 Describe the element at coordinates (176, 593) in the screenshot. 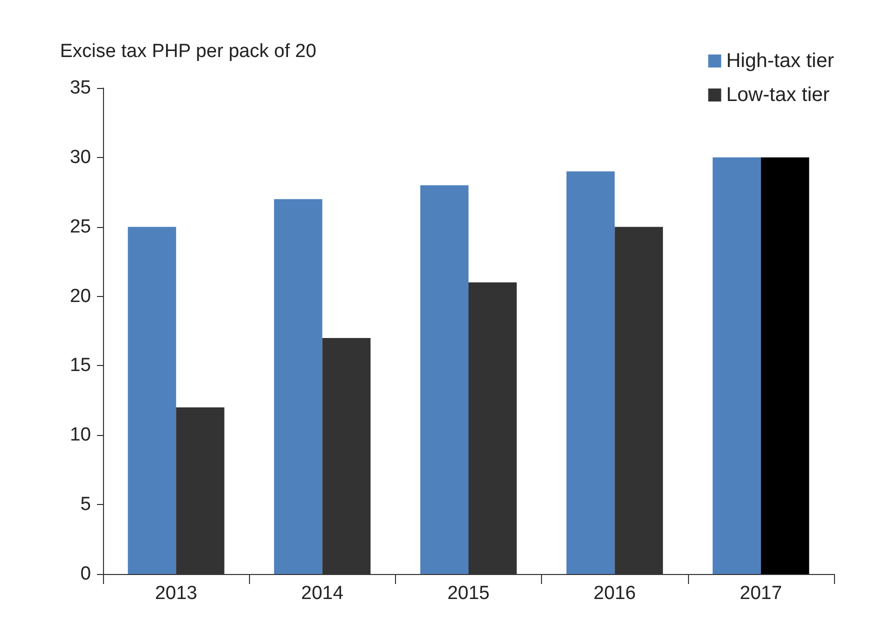

I see `x-tick-label: 2013` at that location.